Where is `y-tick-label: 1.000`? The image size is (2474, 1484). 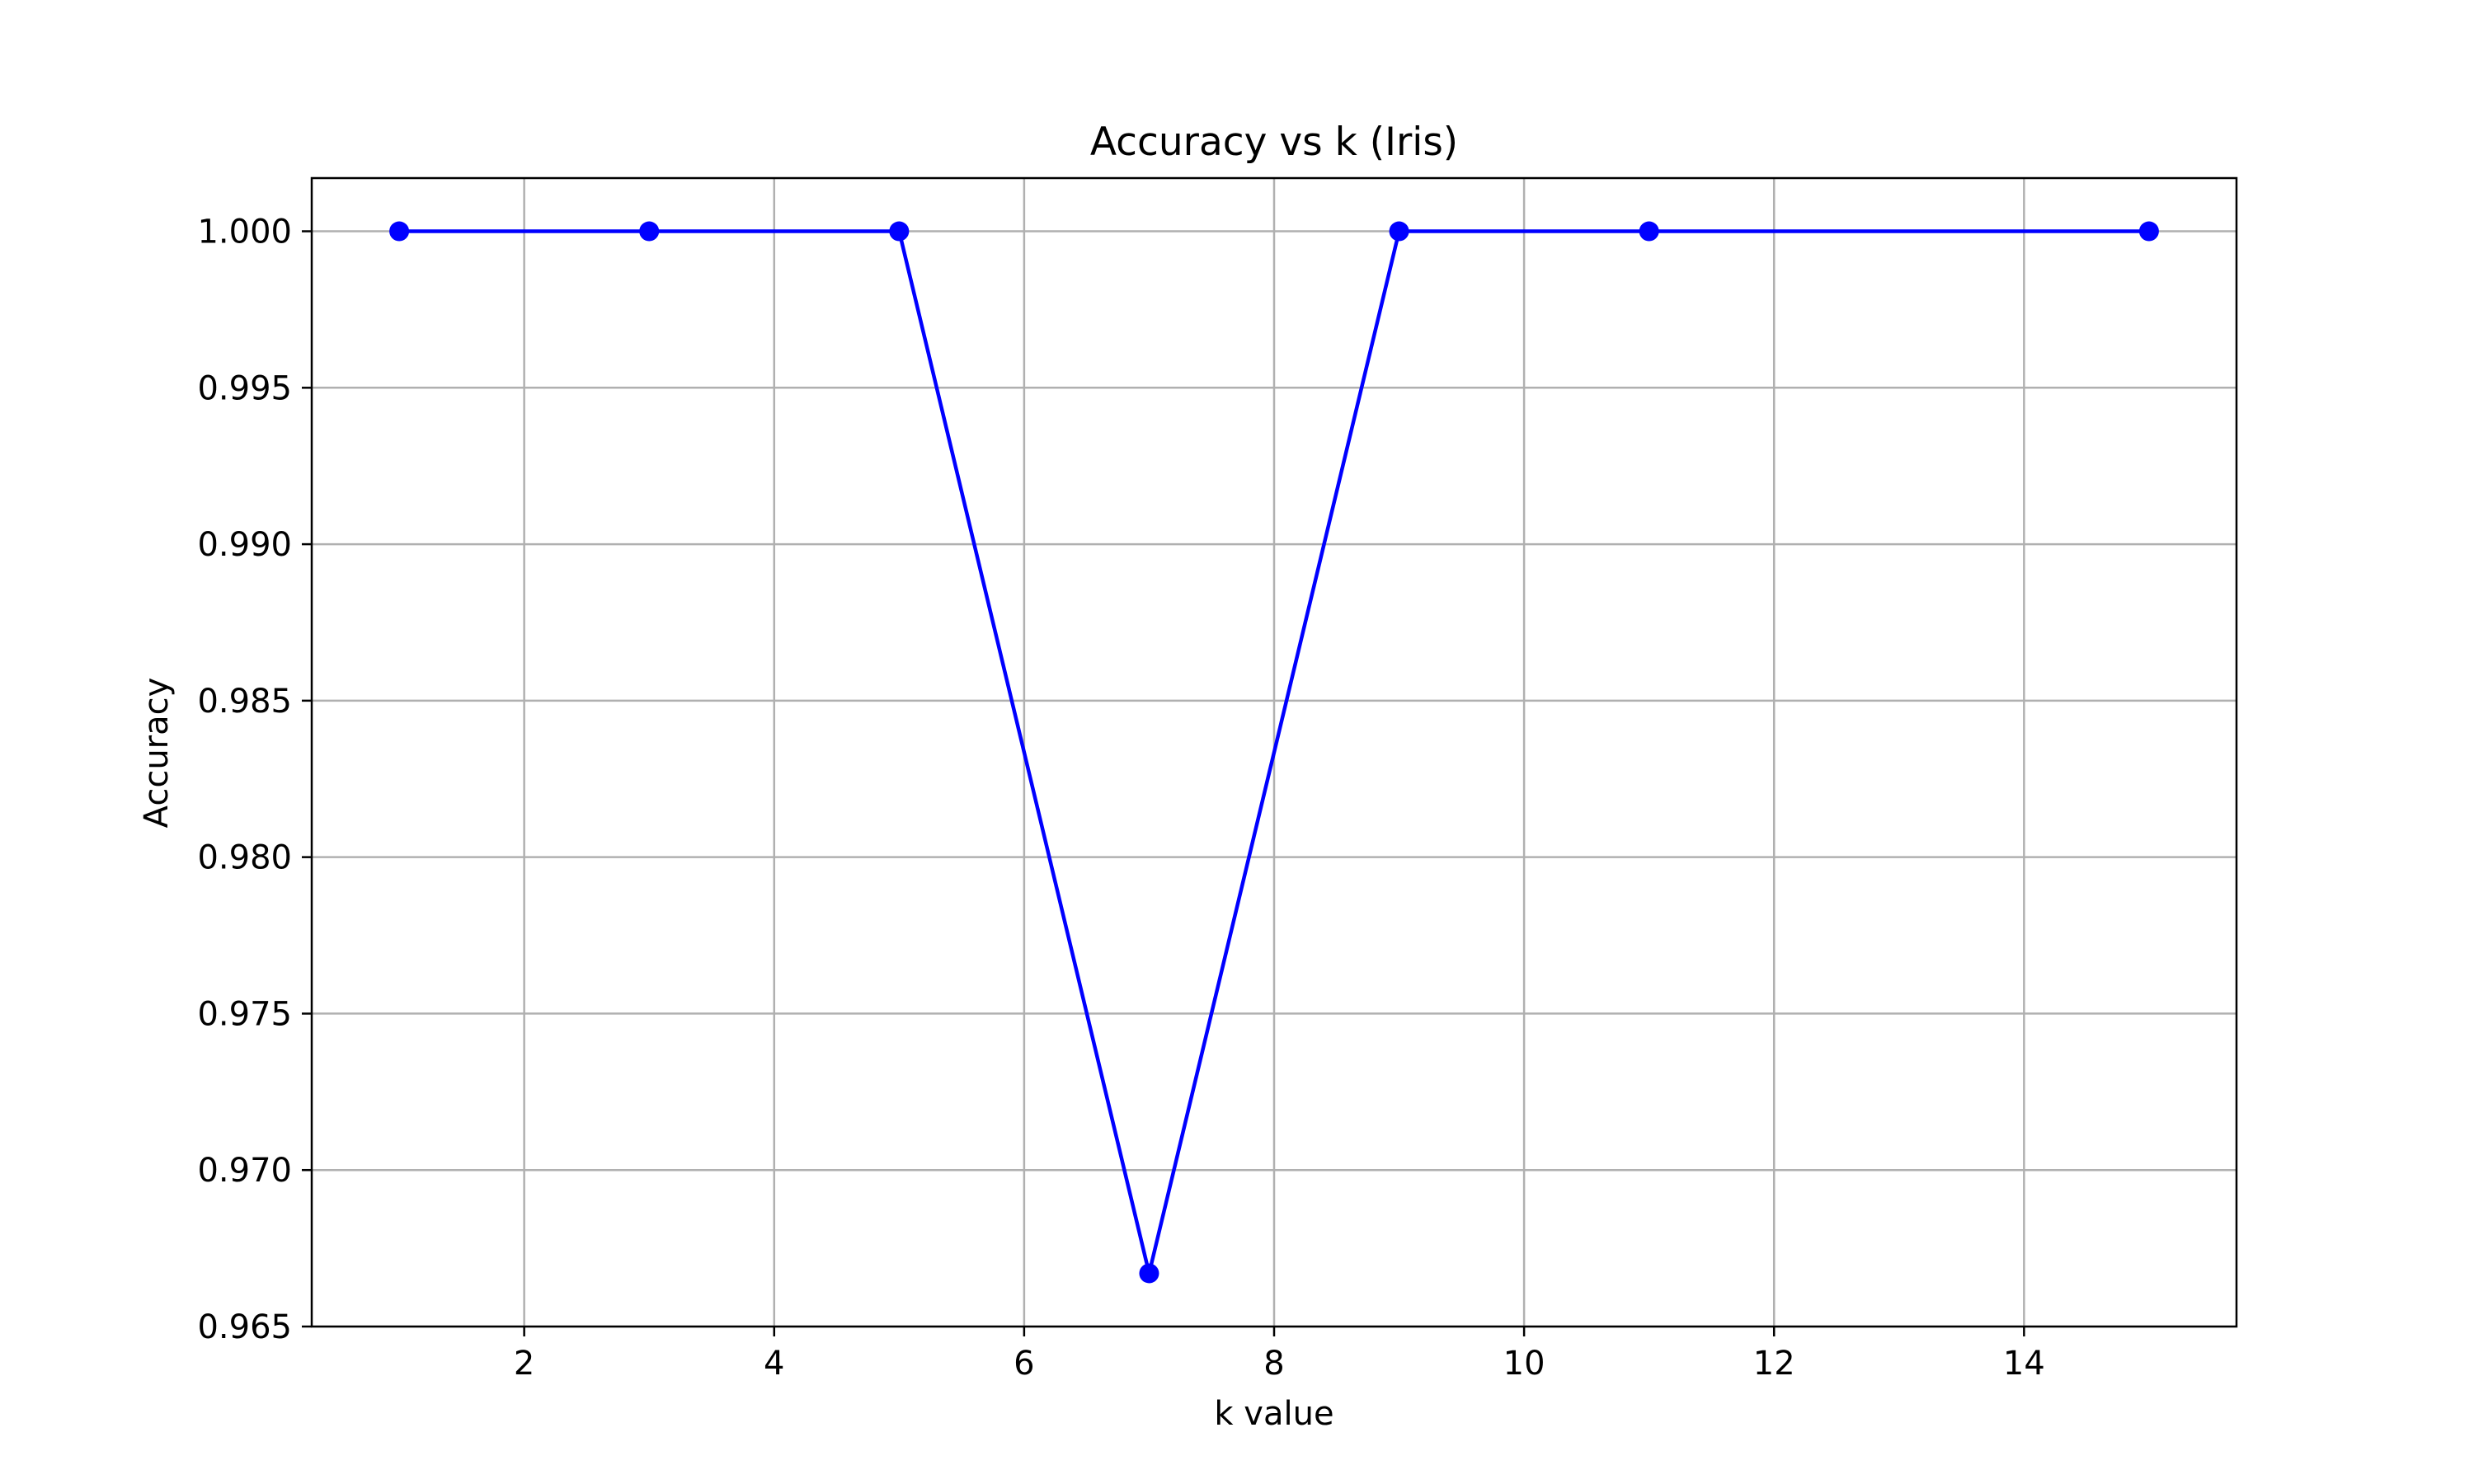
y-tick-label: 1.000 is located at coordinates (244, 233).